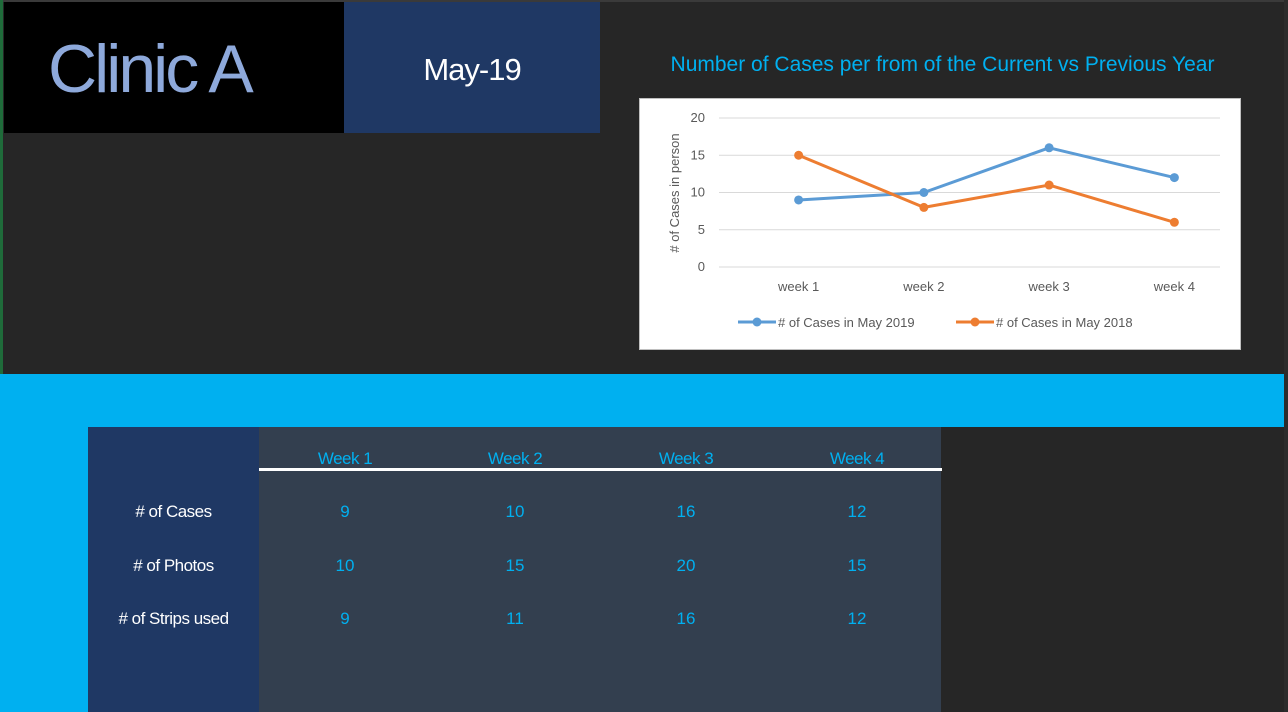  Describe the element at coordinates (44, 569) in the screenshot. I see `accent-side-band` at that location.